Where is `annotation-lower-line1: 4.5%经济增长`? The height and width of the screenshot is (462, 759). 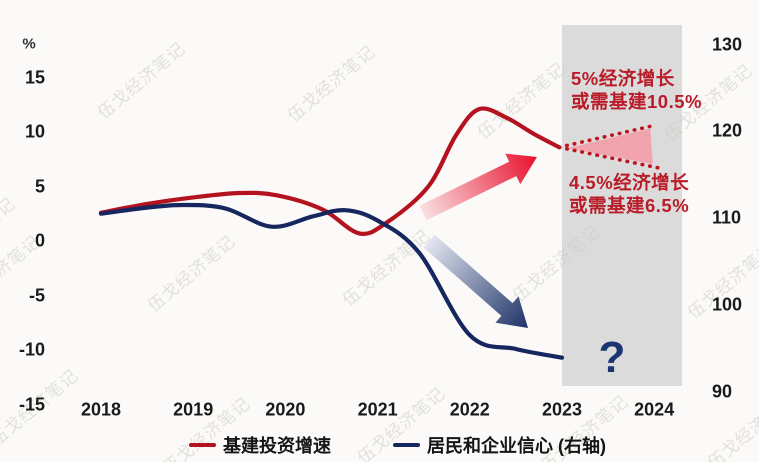
annotation-lower-line1: 4.5%经济增长 is located at coordinates (629, 182).